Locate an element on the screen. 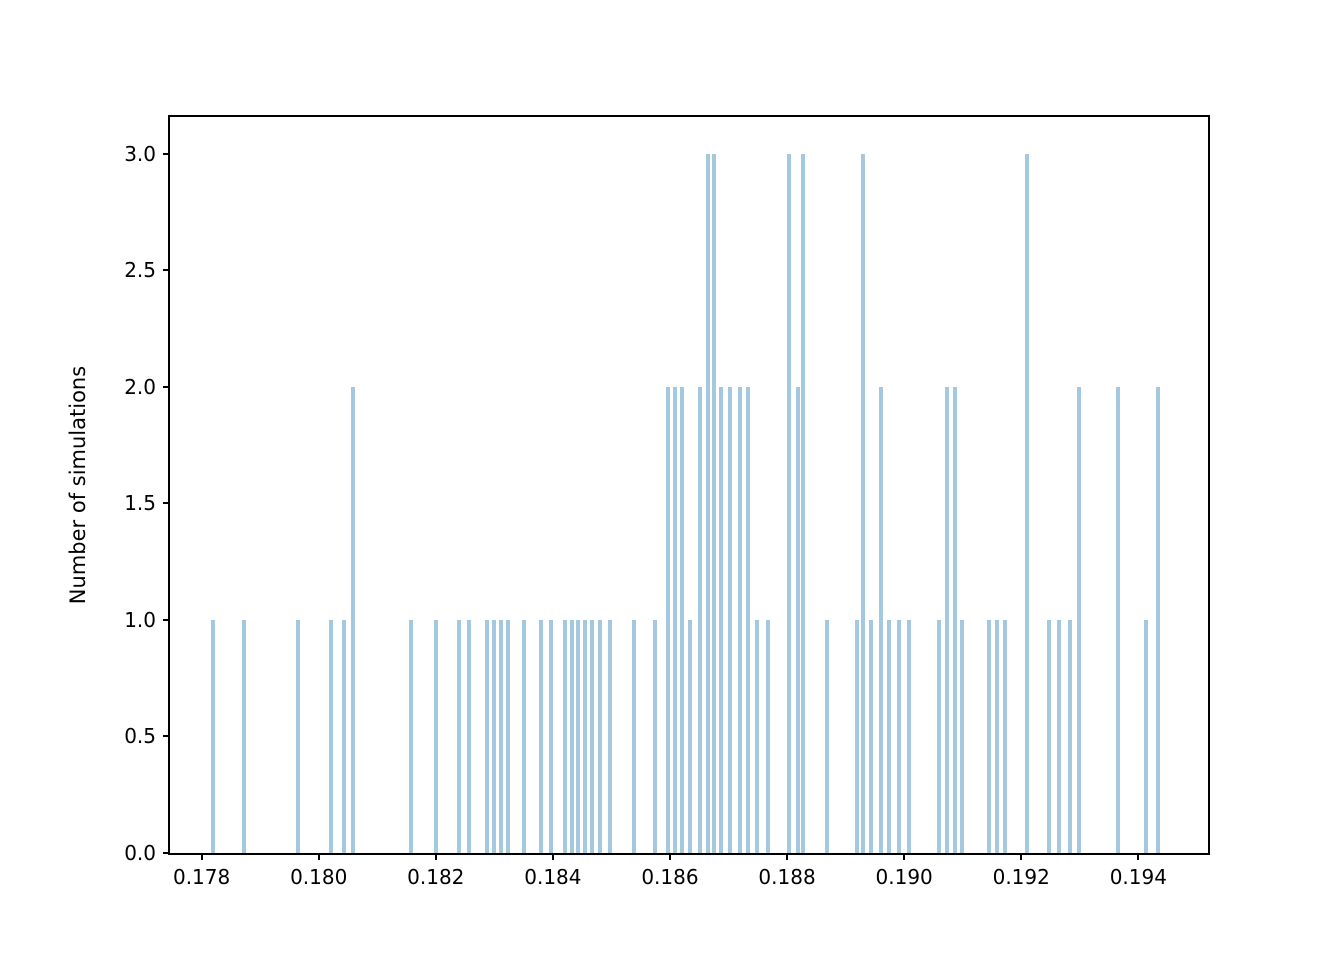 Image resolution: width=1344 pixels, height=960 pixels. y-tick-label: 0.0 is located at coordinates (140, 853).